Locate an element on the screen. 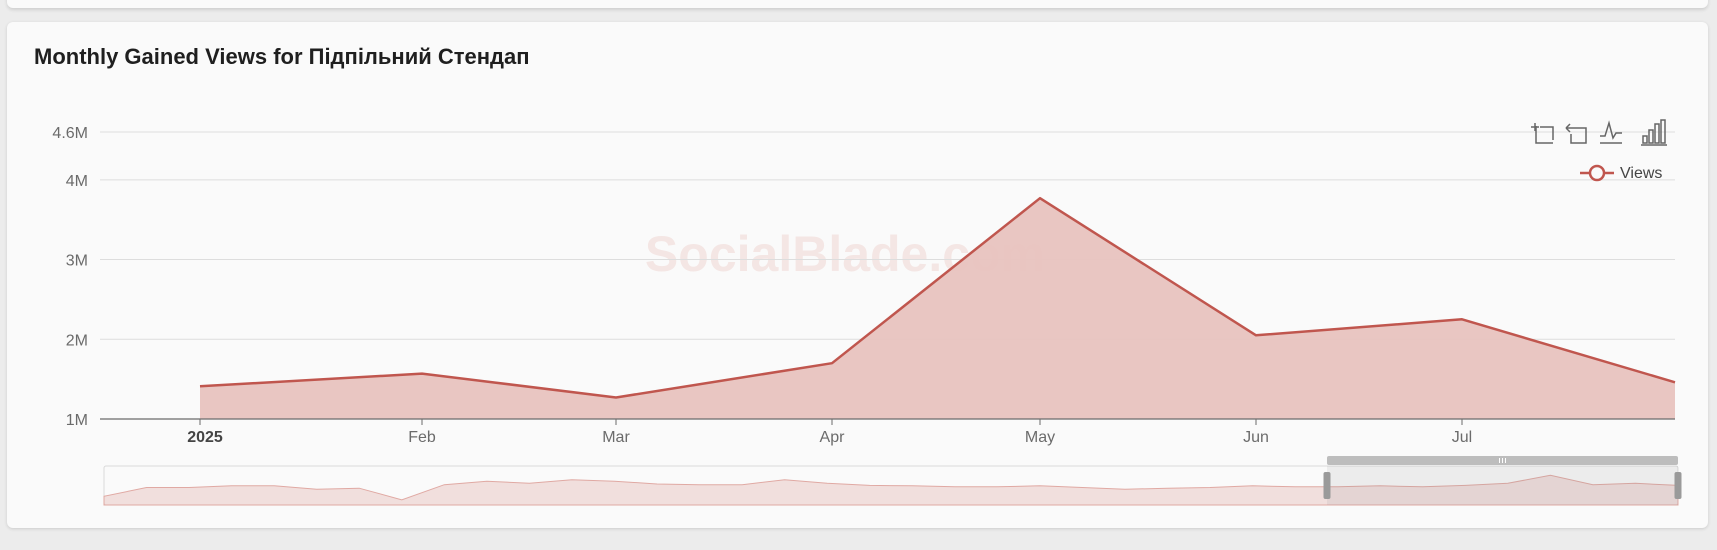 The image size is (1717, 550). x-tick-label: Mar is located at coordinates (616, 437).